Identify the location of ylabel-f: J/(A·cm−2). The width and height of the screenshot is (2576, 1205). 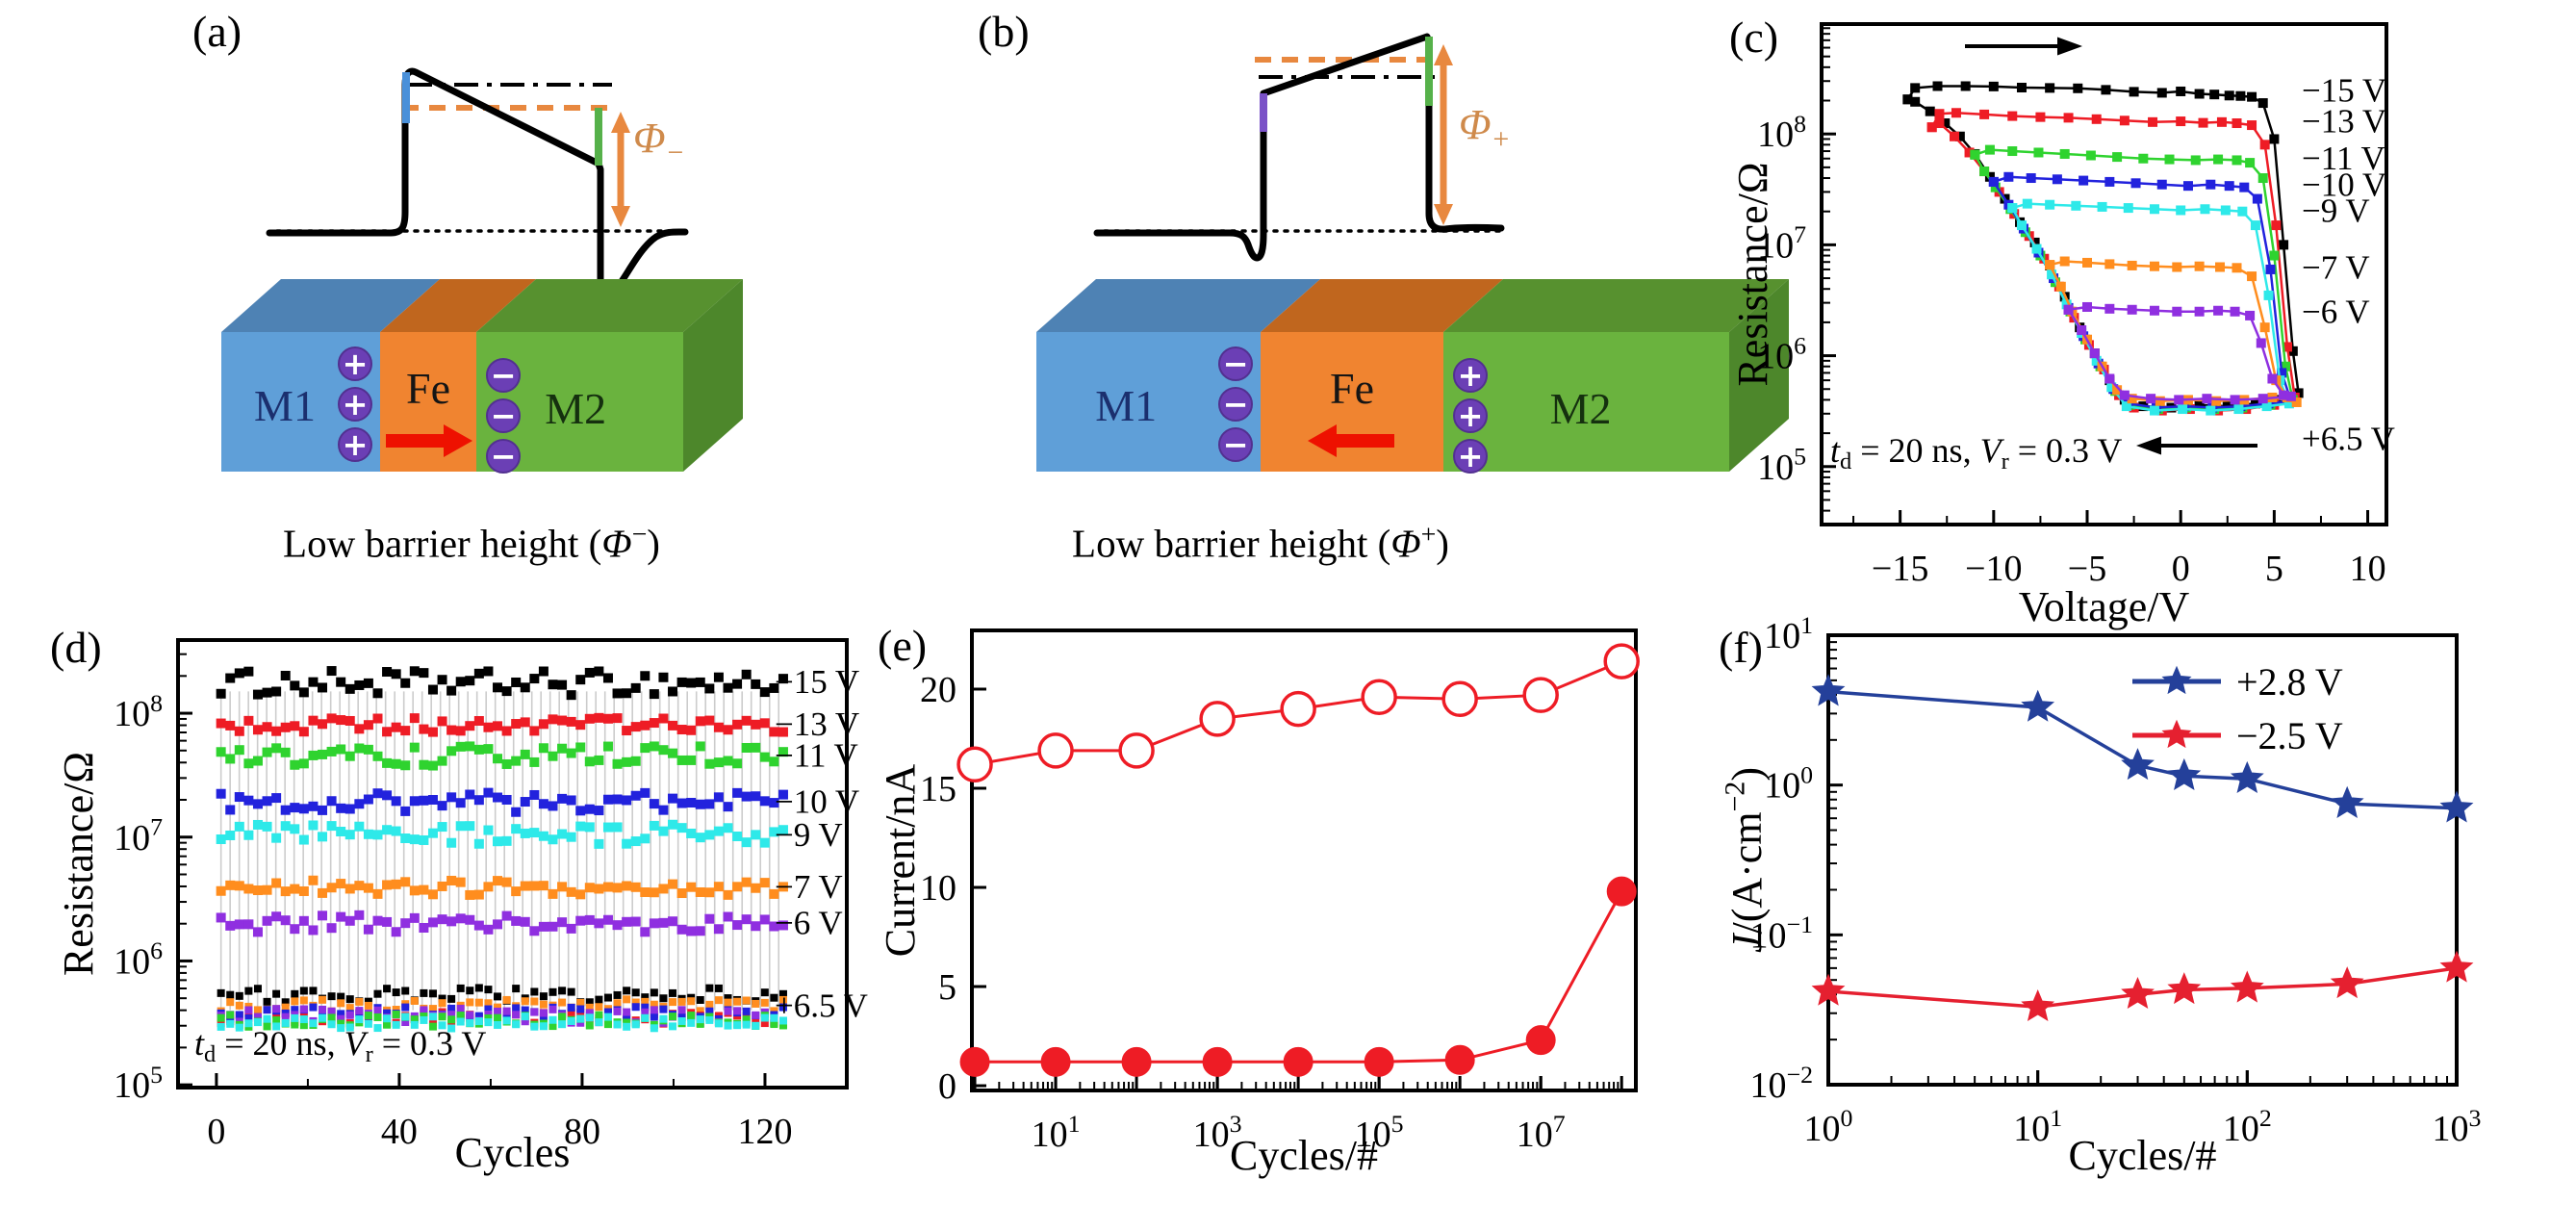
(1745, 860).